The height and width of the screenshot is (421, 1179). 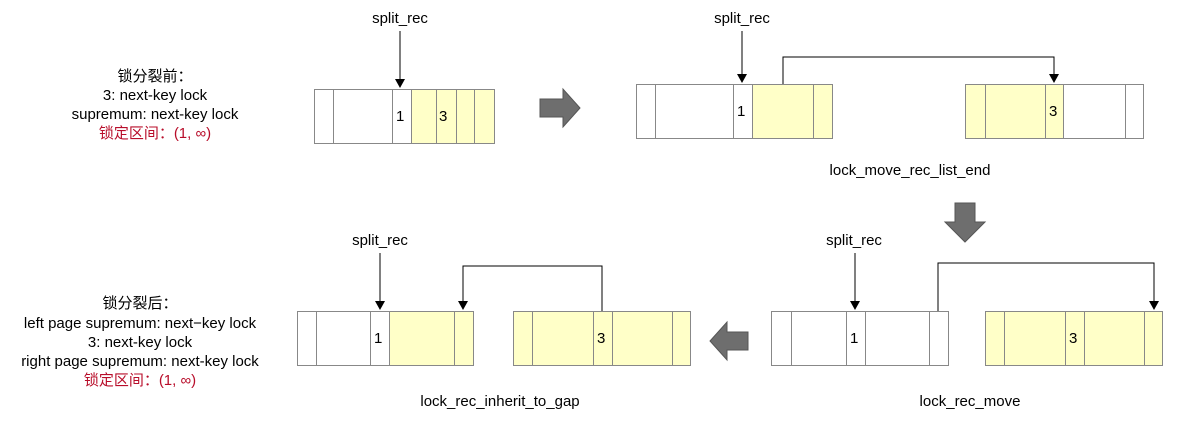 I want to click on before-lock-range: 锁定区间：(1, ∞), so click(x=155, y=133).